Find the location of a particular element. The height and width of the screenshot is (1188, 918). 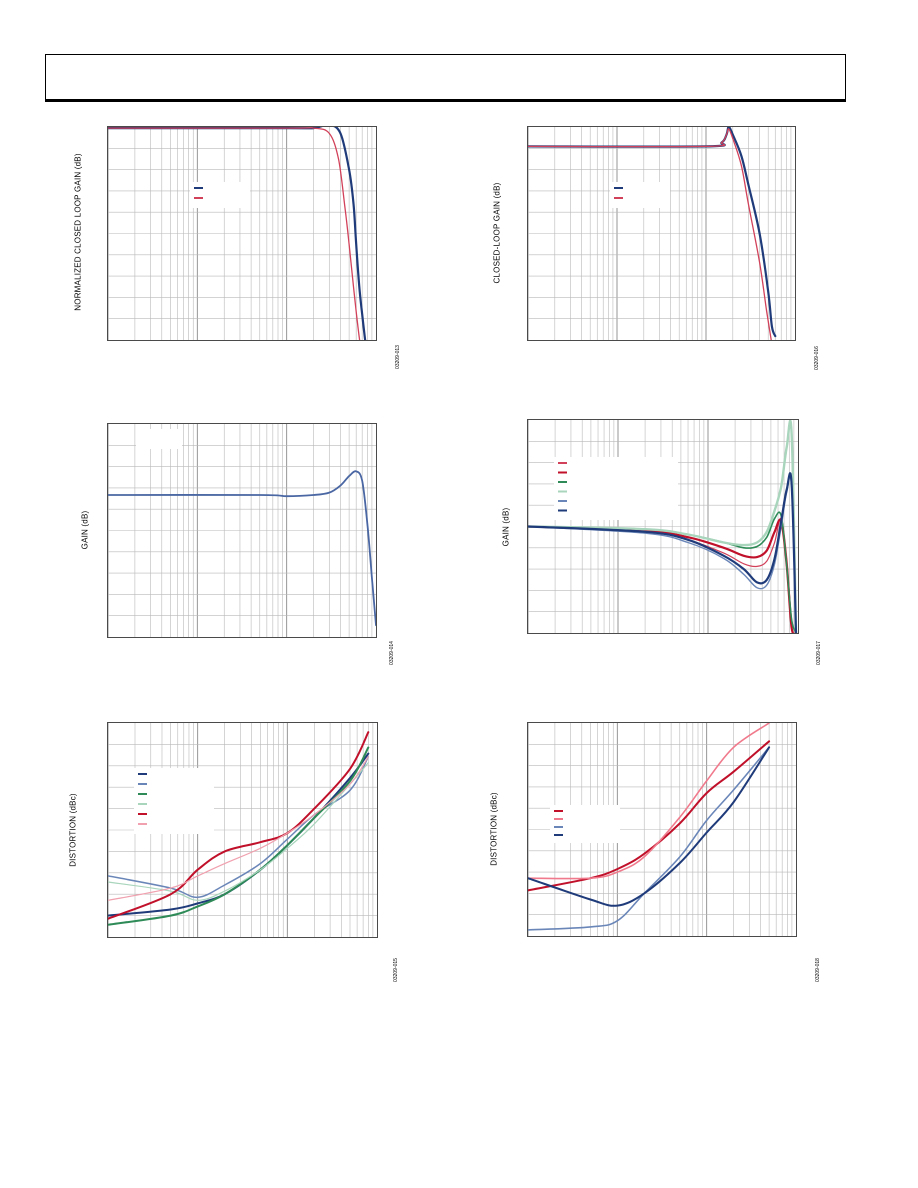

chart-1-svg is located at coordinates (242, 233).